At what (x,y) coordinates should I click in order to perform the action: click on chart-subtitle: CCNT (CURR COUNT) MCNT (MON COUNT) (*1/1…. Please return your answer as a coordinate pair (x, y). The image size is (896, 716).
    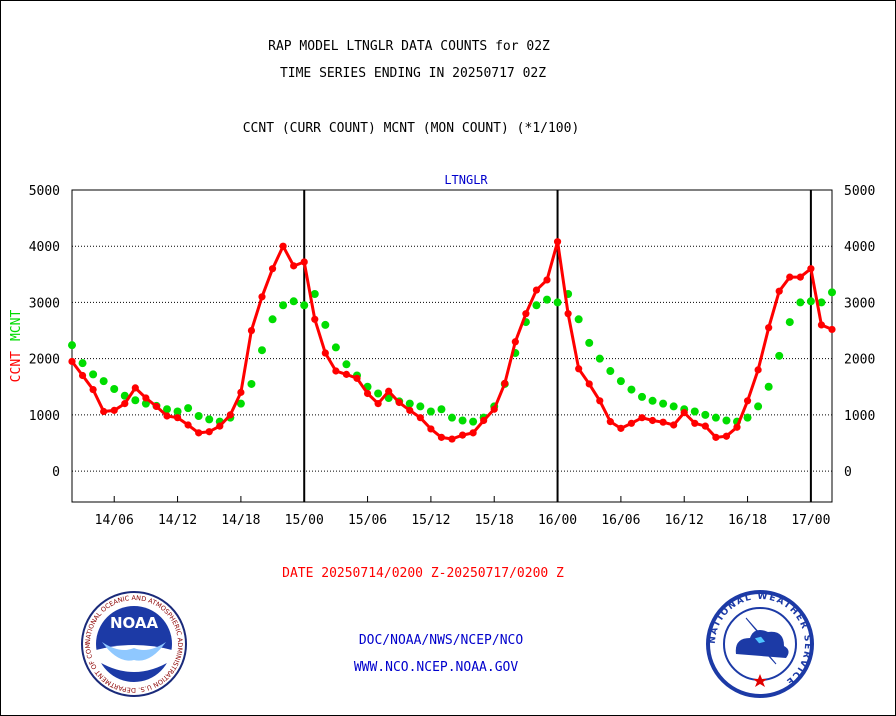
    Looking at the image, I should click on (411, 128).